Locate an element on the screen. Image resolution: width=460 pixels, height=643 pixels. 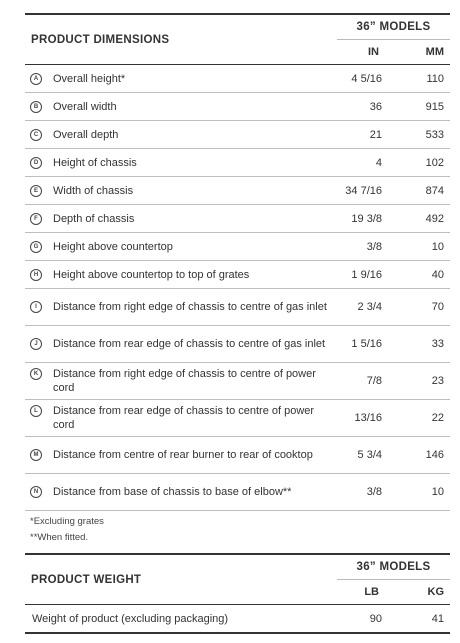
value-mm: 40 is located at coordinates (421, 274).